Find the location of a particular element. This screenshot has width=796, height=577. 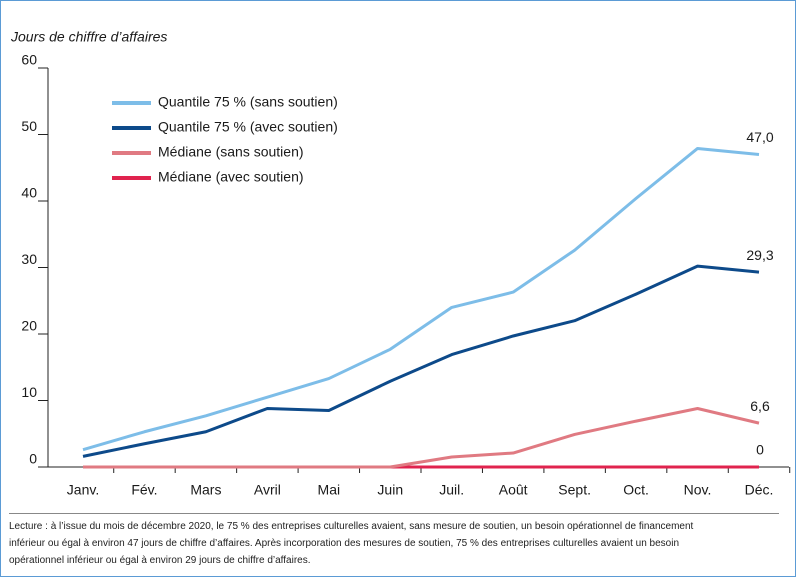

series-line is located at coordinates (421, 437).